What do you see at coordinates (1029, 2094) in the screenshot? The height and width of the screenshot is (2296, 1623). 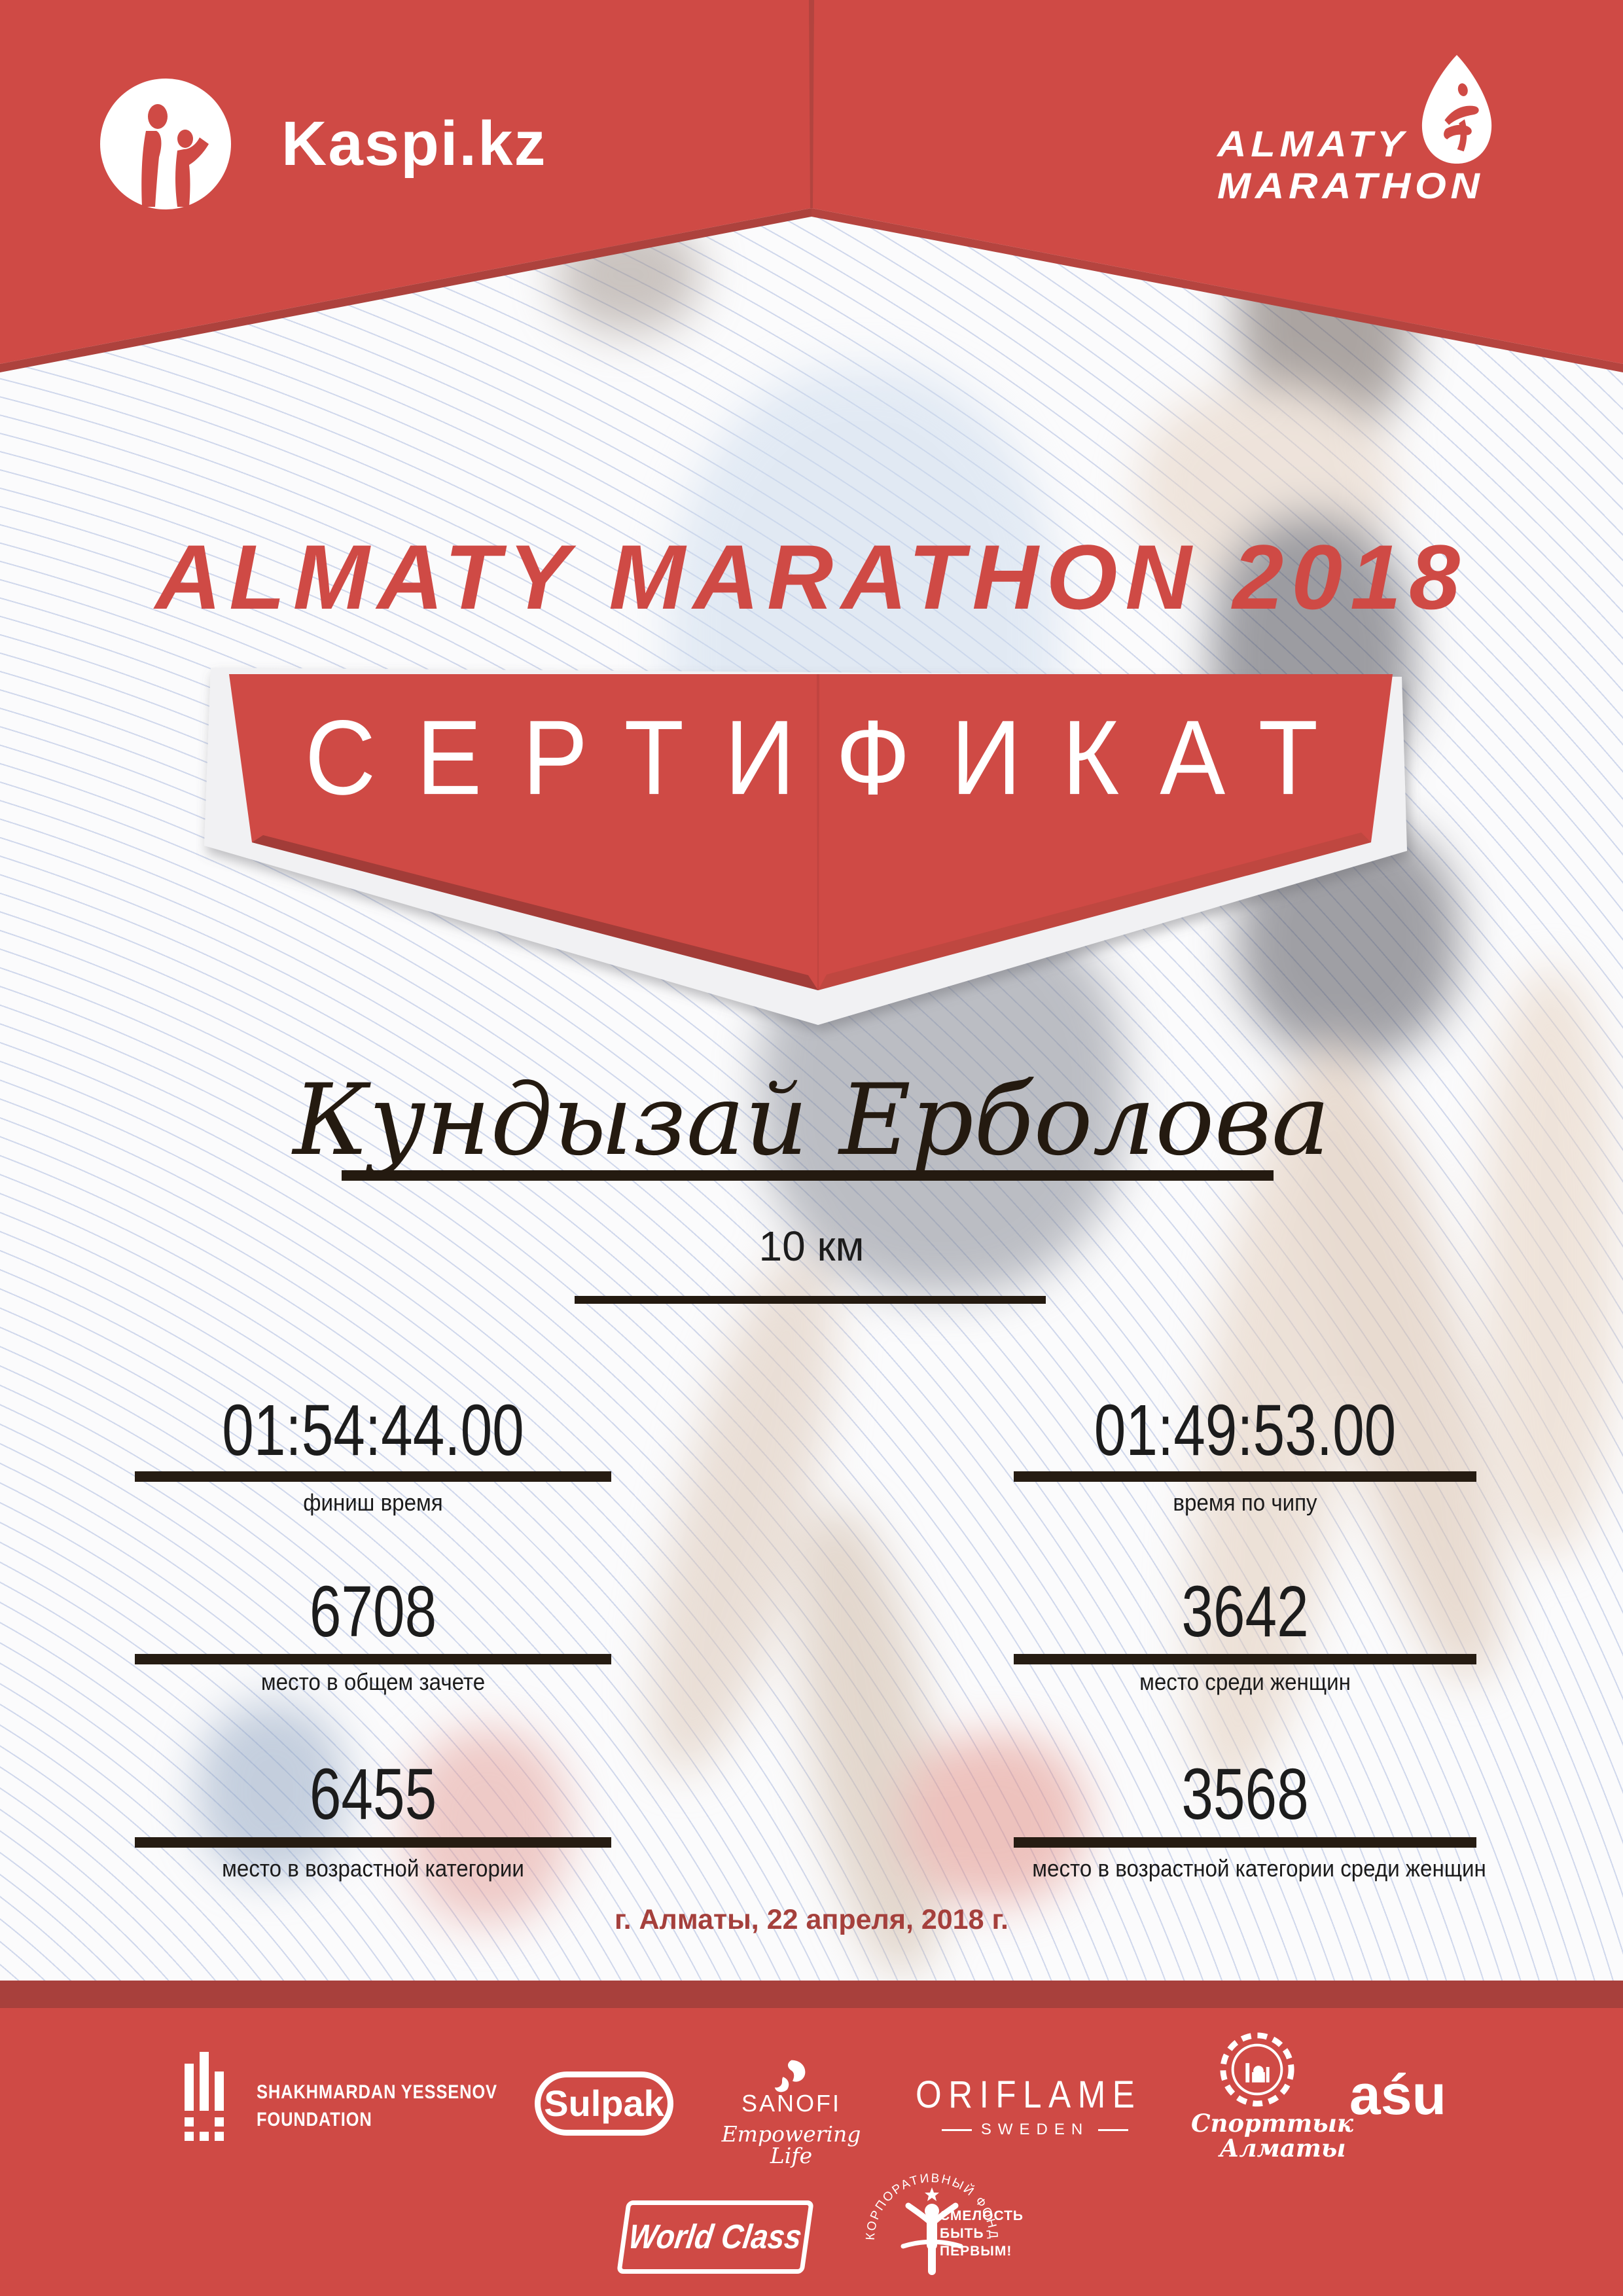 I see `oriflame-logo-text: ORIFLAME` at bounding box center [1029, 2094].